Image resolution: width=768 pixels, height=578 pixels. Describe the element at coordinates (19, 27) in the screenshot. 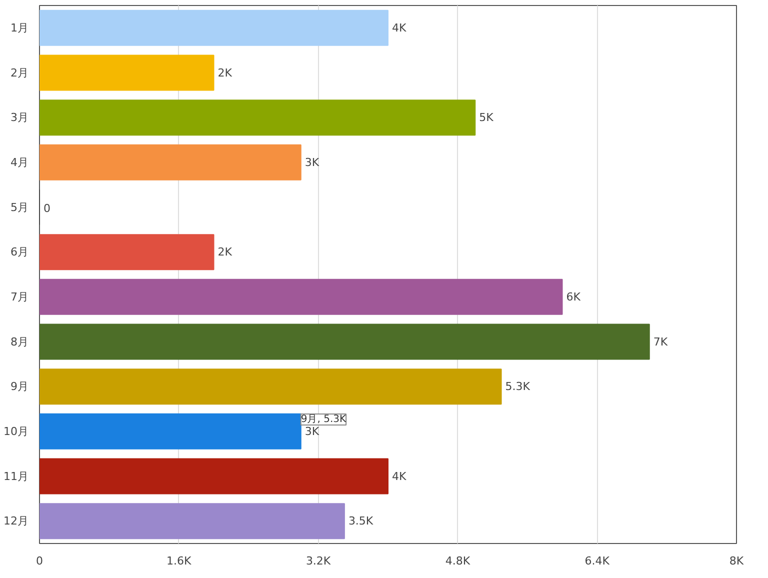

I see `y-tick-label: 1月` at that location.